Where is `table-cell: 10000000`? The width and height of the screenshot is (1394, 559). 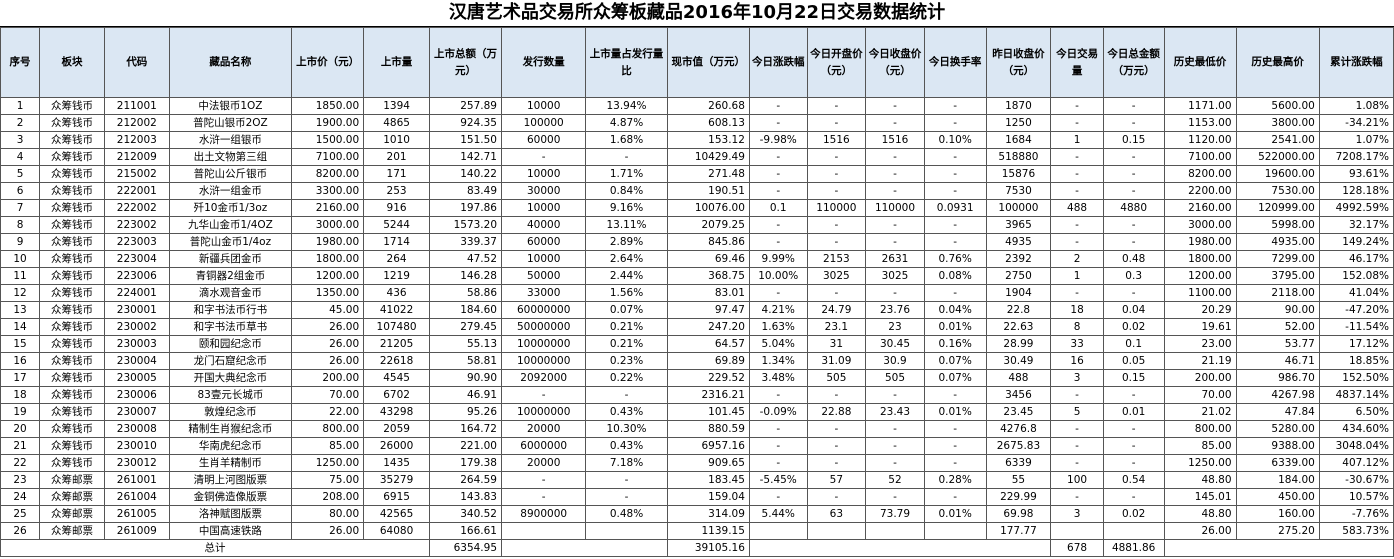
table-cell: 10000000 is located at coordinates (543, 344).